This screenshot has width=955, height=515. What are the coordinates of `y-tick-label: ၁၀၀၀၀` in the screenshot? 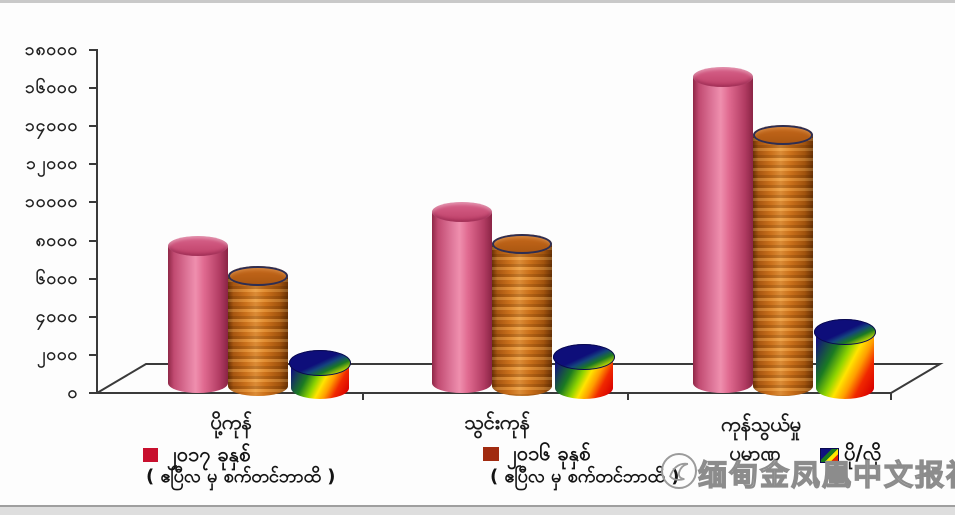 It's located at (51, 202).